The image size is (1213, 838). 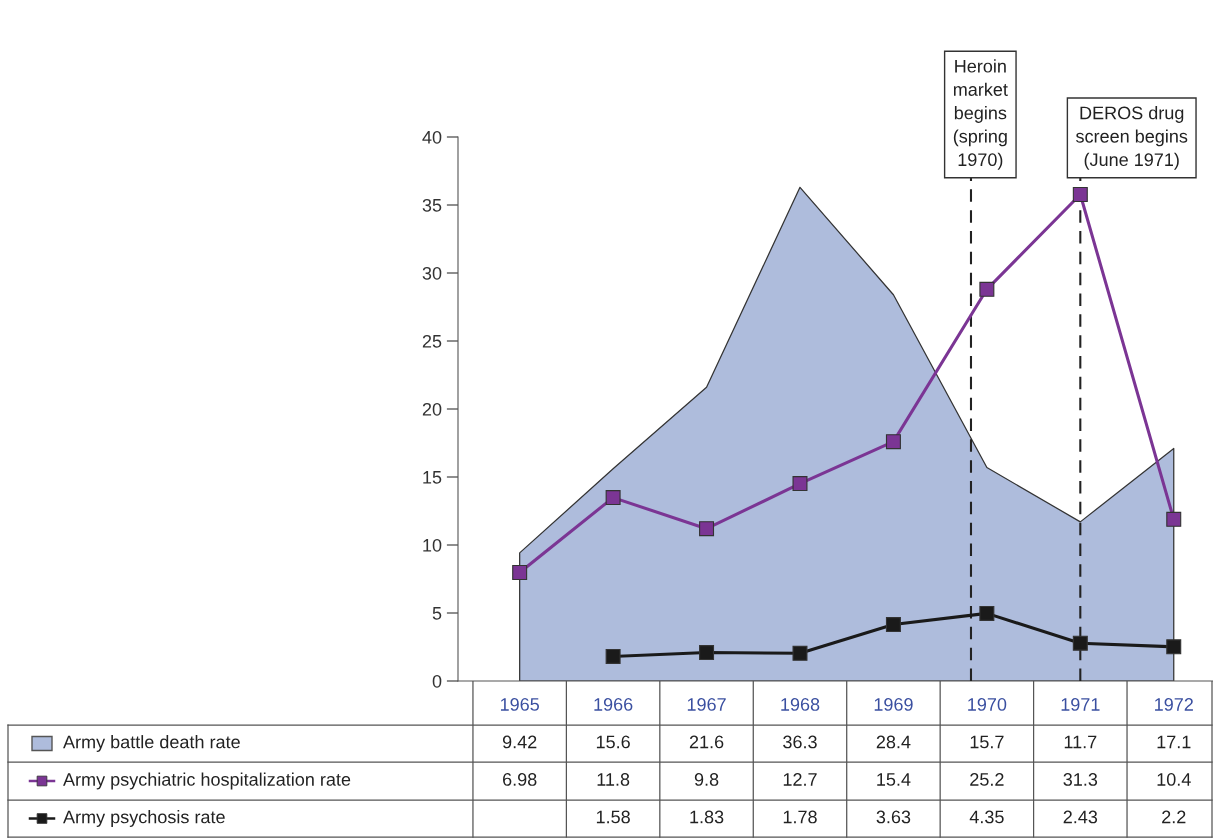 What do you see at coordinates (432, 273) in the screenshot?
I see `y-tick-label: 30` at bounding box center [432, 273].